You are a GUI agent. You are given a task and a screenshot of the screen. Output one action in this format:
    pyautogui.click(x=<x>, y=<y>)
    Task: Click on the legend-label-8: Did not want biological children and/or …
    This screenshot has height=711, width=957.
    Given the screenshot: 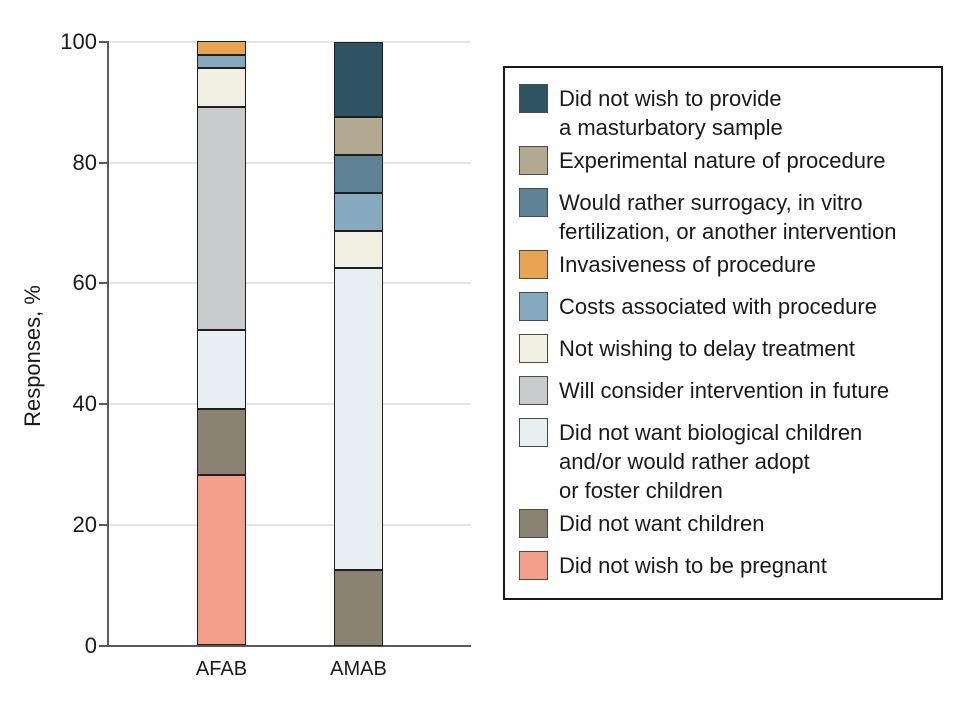 What is the action you would take?
    pyautogui.click(x=711, y=461)
    